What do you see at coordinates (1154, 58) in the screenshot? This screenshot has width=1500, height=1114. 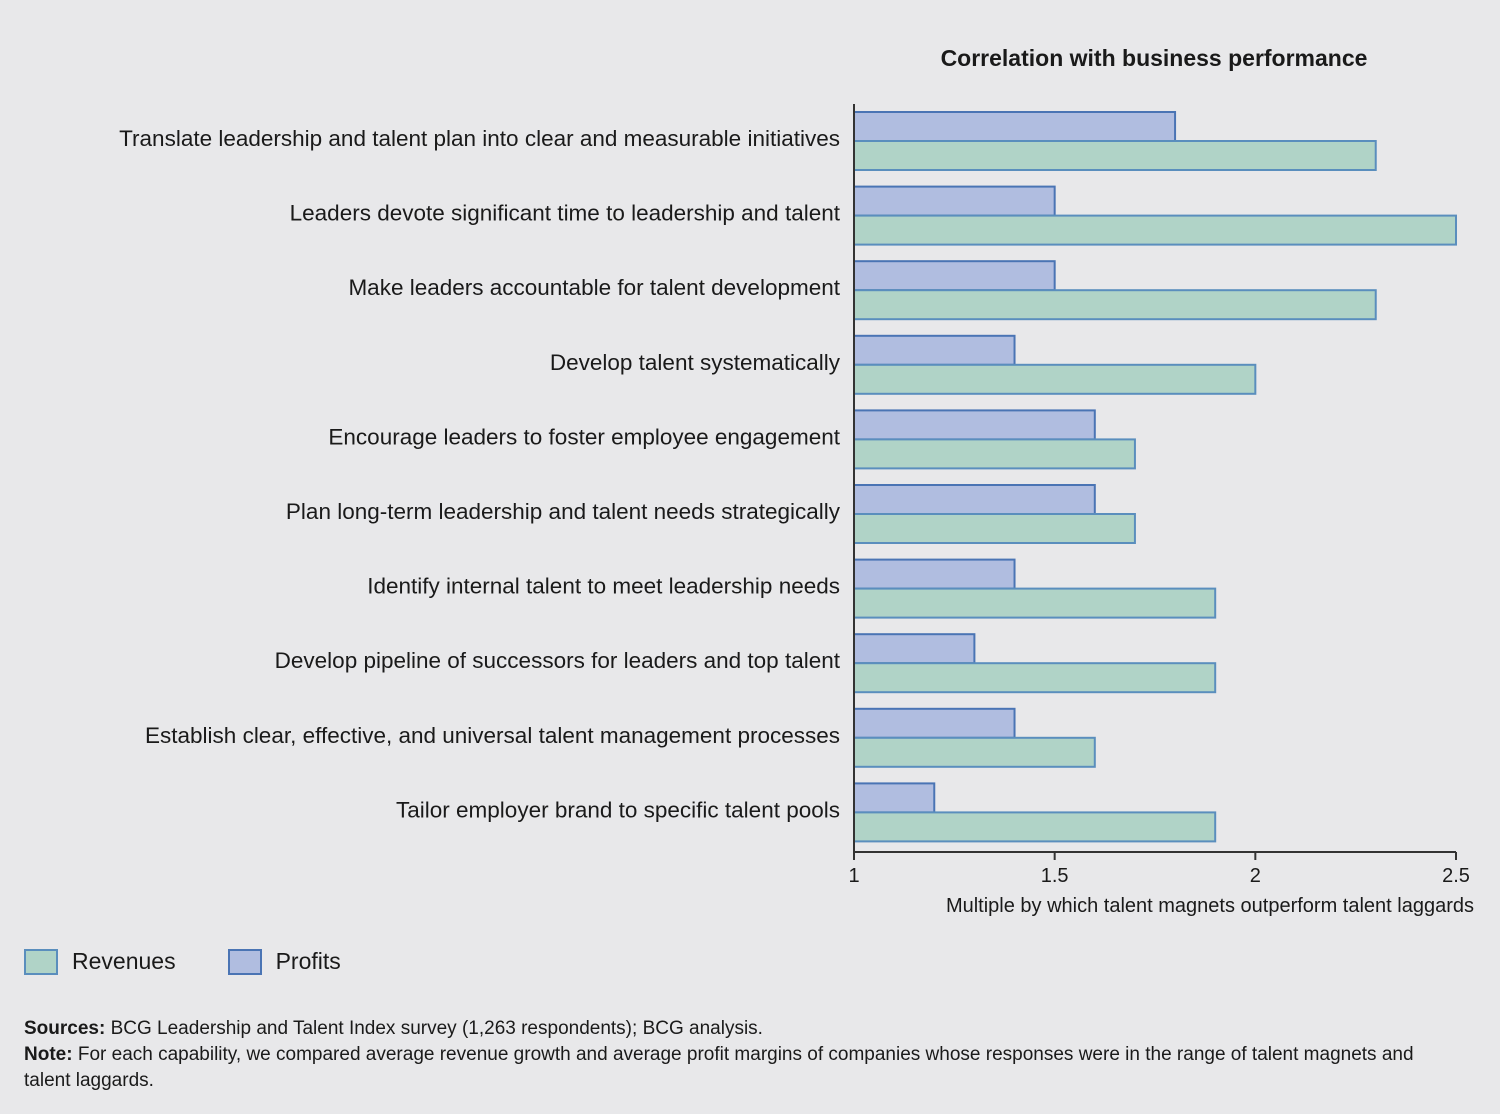 I see `chart-title: Correlation with business performance` at bounding box center [1154, 58].